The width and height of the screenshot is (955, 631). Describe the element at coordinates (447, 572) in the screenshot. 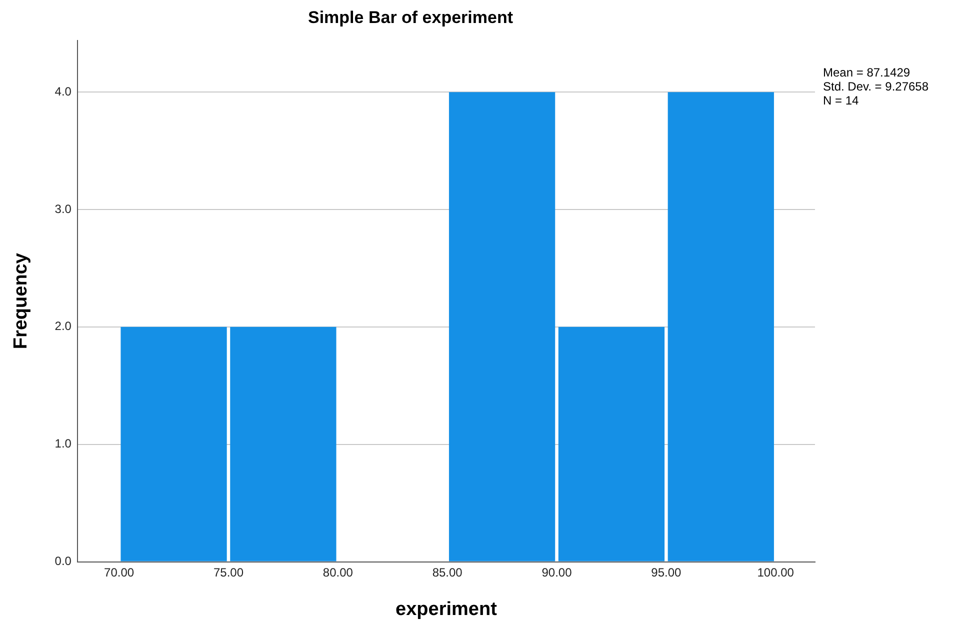

I see `x-tick-label: 85.00` at that location.